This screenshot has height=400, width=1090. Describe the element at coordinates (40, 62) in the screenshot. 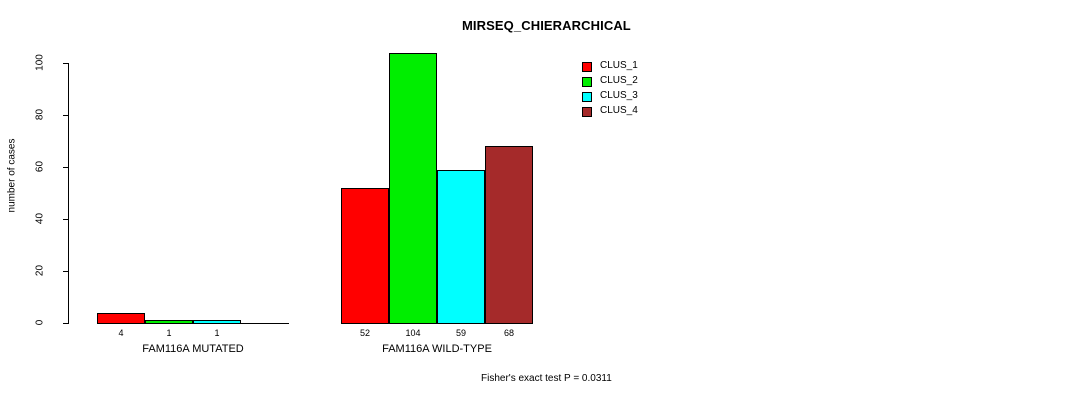

I see `y-axis-tick-label: 100` at that location.